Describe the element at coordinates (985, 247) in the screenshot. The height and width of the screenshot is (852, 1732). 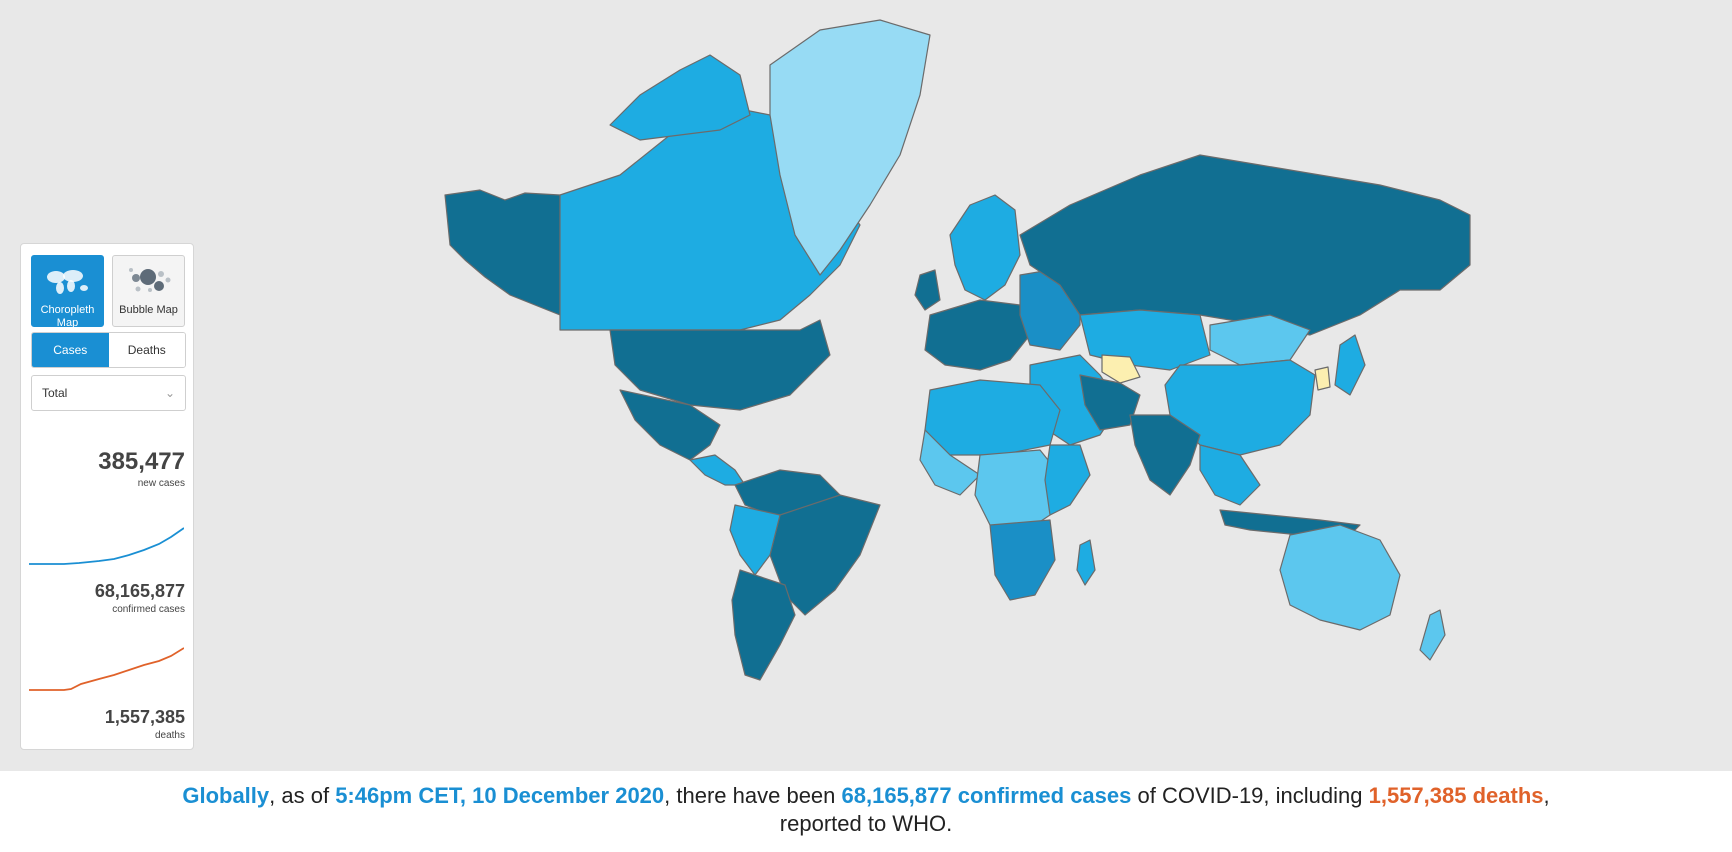
I see `region-scandinavia` at that location.